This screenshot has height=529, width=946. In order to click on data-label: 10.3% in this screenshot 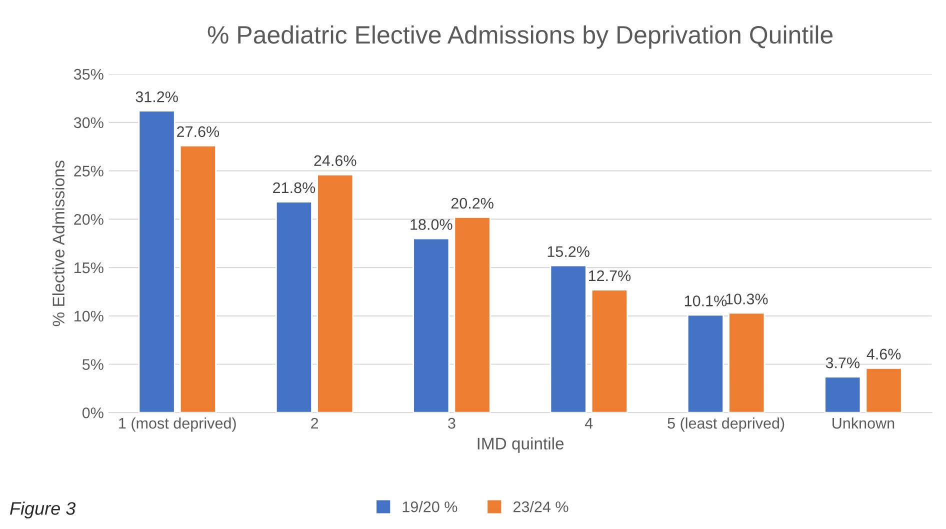, I will do `click(747, 299)`.